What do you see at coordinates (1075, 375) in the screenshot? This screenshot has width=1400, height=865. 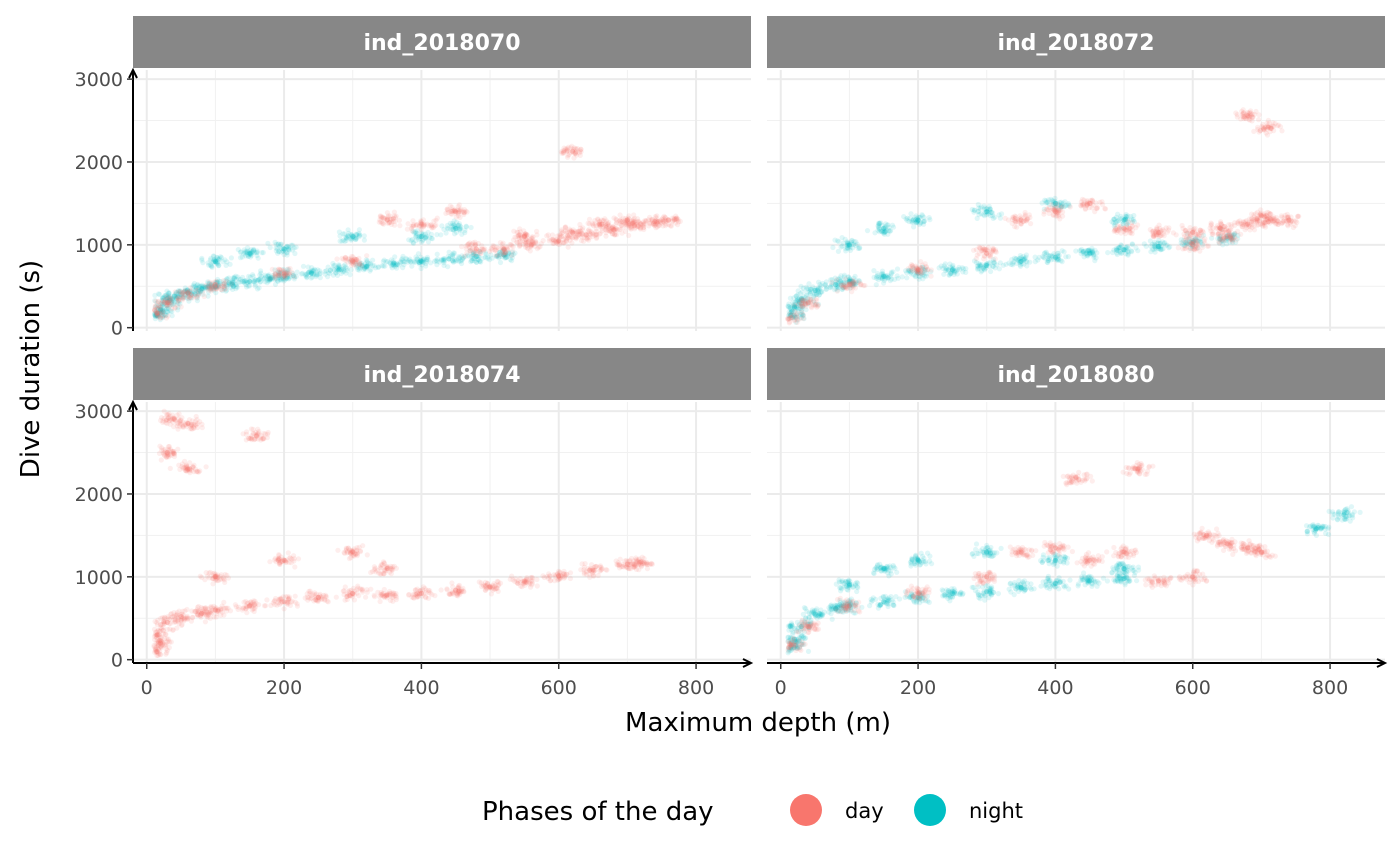 I see `facet-title: ind_2018080` at bounding box center [1075, 375].